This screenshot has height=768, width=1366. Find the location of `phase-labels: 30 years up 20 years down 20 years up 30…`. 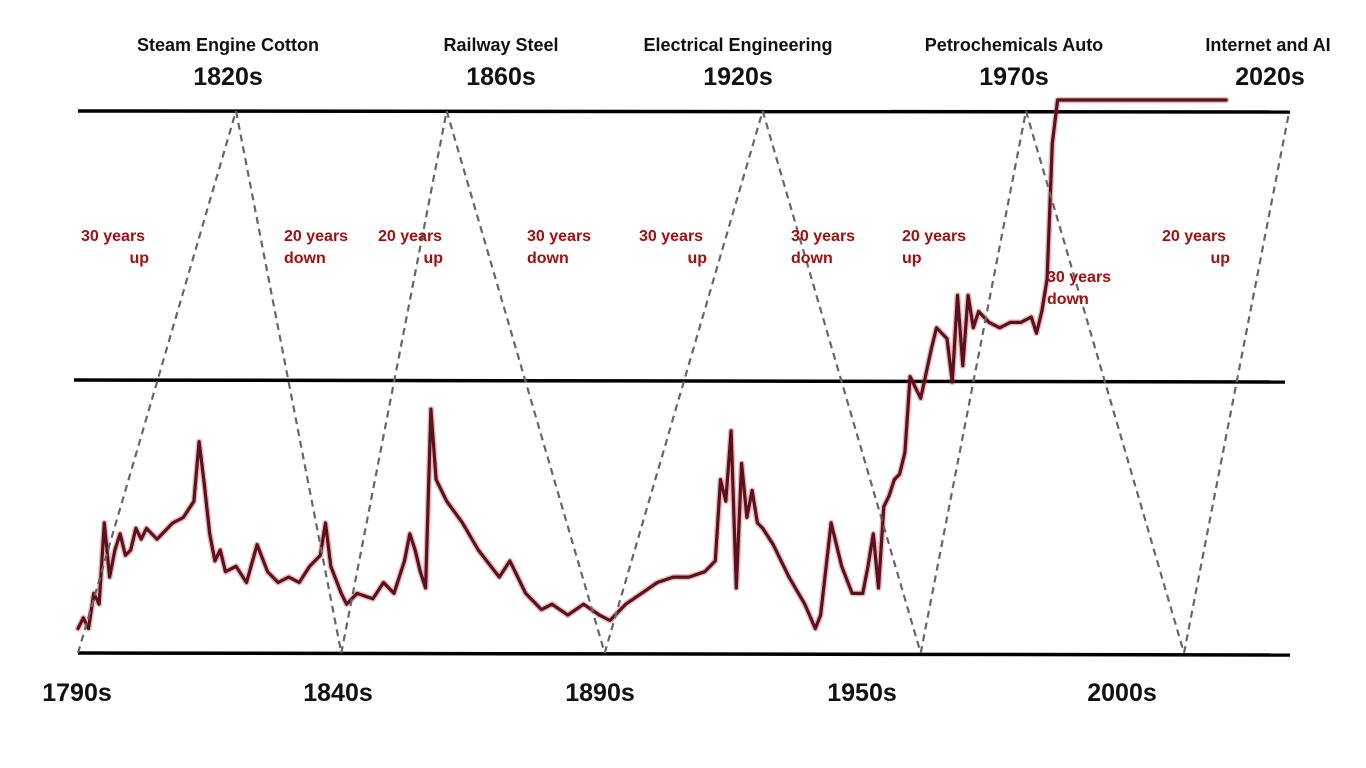

phase-labels: 30 years up 20 years down 20 years up 30… is located at coordinates (655, 268).